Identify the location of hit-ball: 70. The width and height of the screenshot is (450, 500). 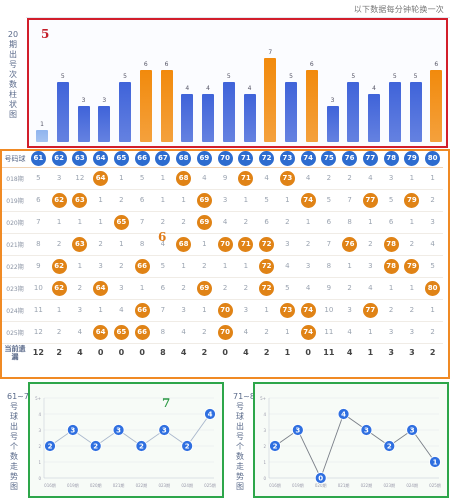
(225, 244).